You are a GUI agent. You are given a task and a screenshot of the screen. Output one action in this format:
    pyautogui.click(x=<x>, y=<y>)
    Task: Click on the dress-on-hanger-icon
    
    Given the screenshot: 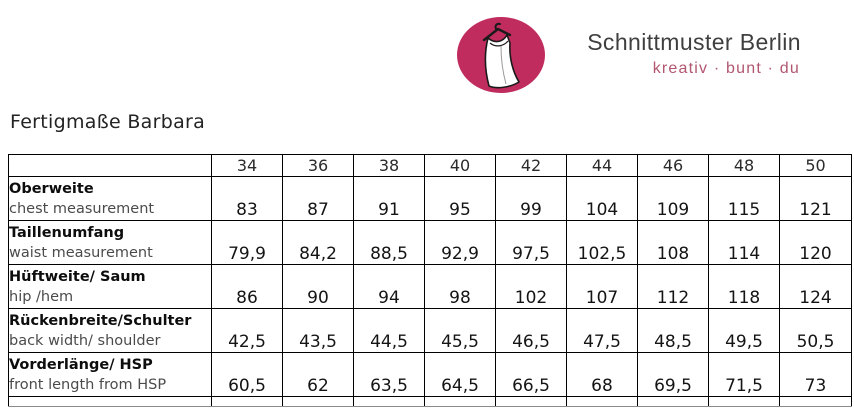 What is the action you would take?
    pyautogui.click(x=501, y=55)
    